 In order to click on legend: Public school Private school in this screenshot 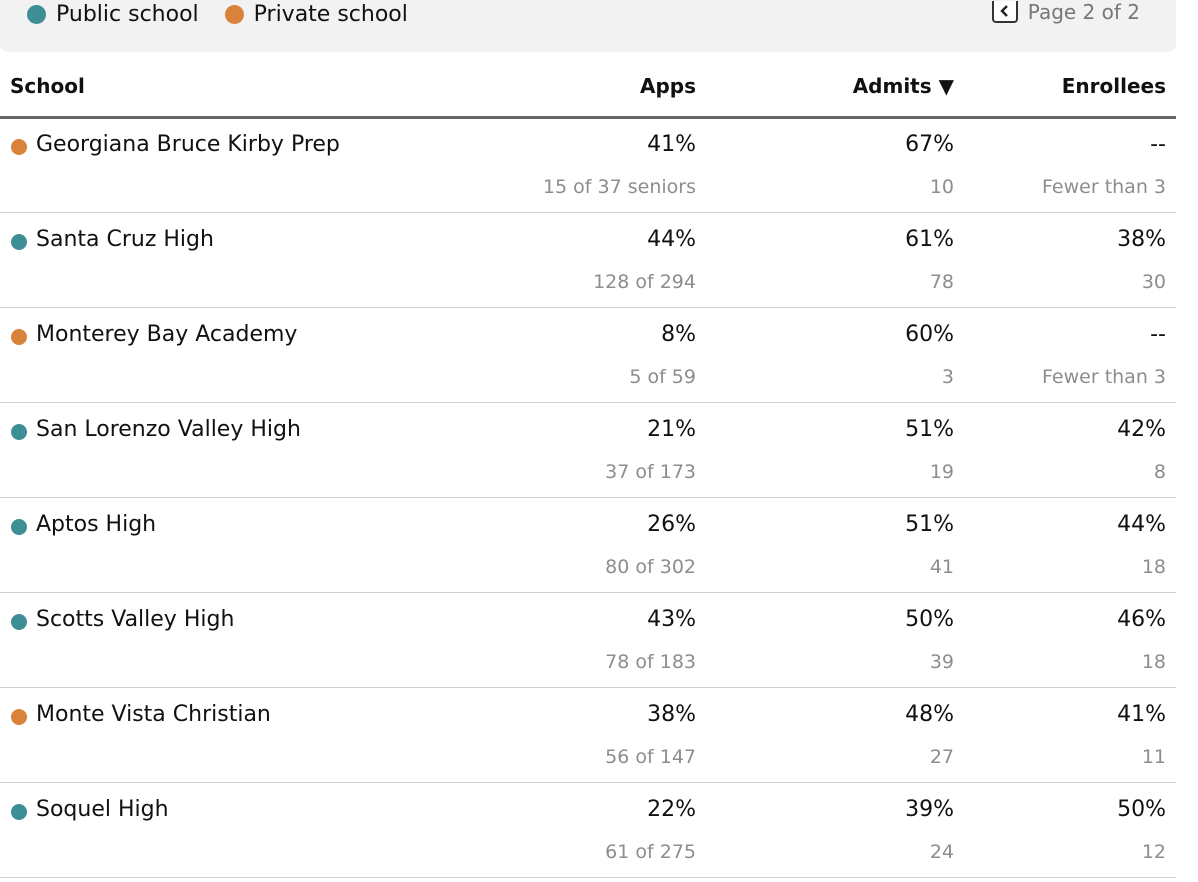, I will do `click(230, 14)`.